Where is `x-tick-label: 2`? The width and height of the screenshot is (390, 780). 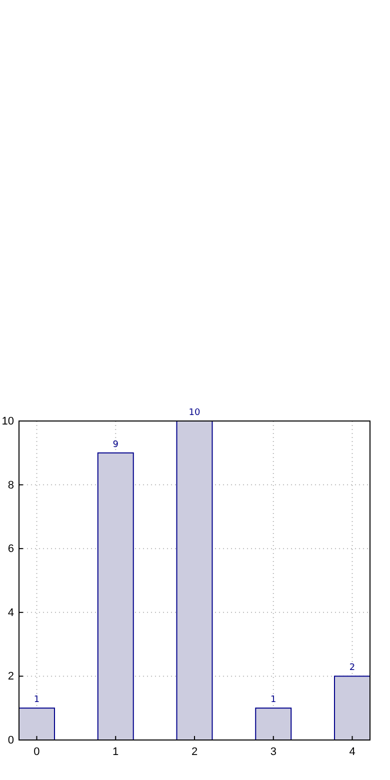
x-tick-label: 2 is located at coordinates (194, 752).